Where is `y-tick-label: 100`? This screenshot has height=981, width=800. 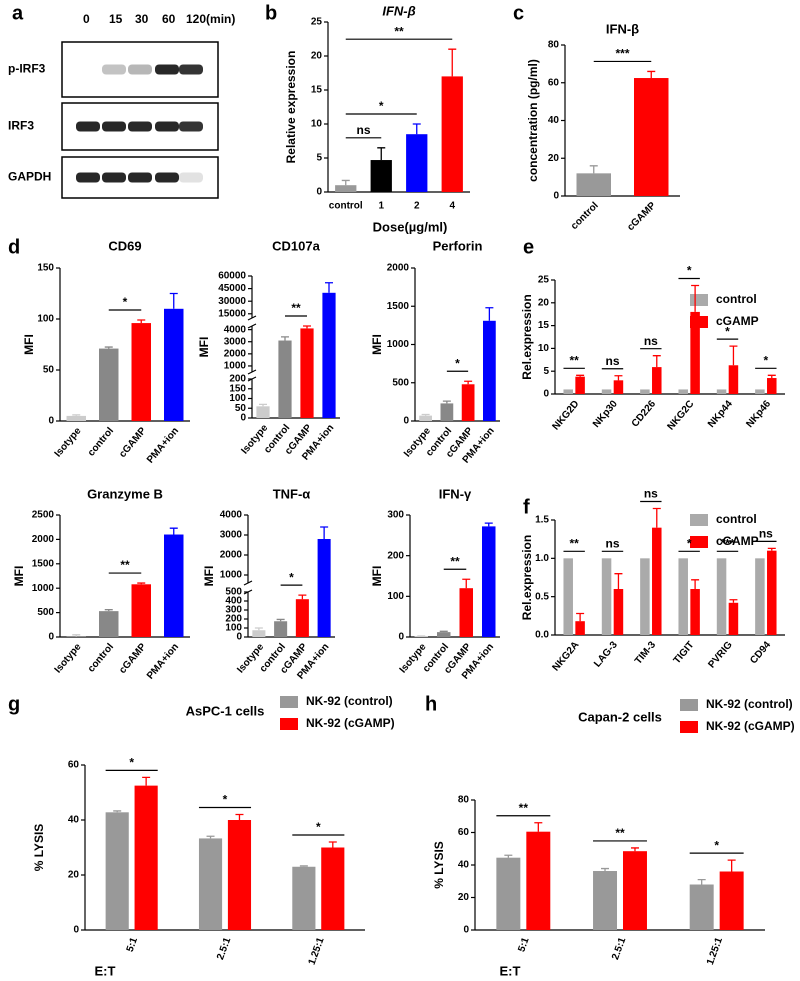
y-tick-label: 100 is located at coordinates (395, 596).